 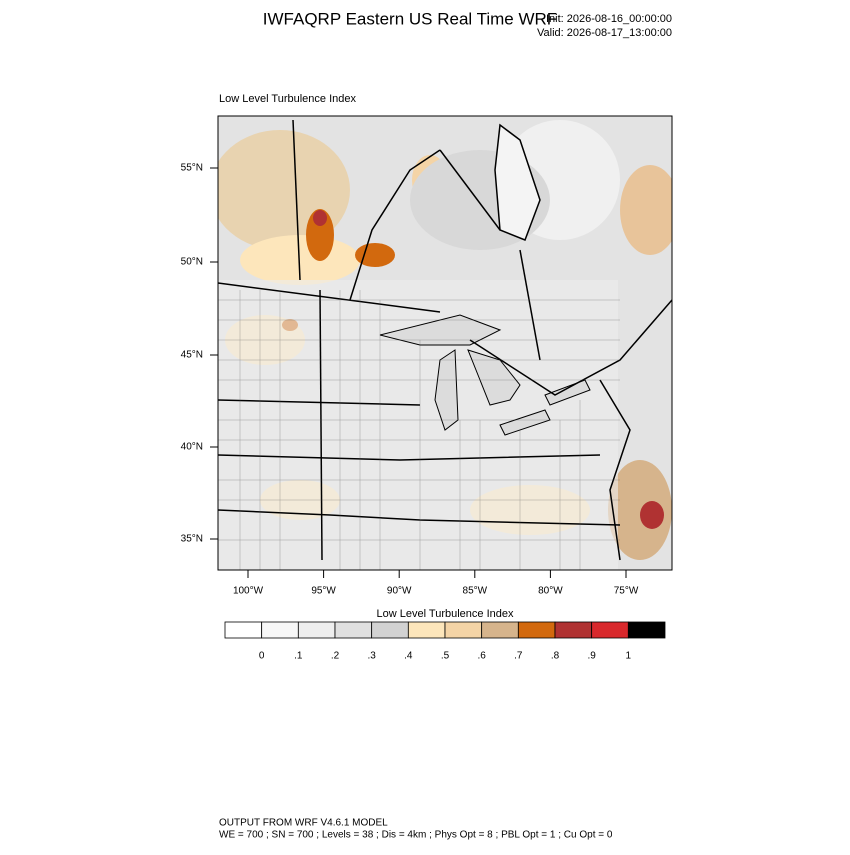 I want to click on colorbar-label: .2, so click(x=335, y=656).